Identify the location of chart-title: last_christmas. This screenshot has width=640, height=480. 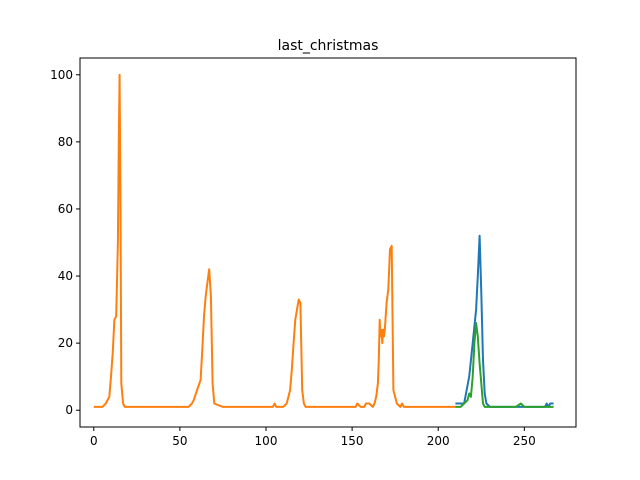
(328, 46).